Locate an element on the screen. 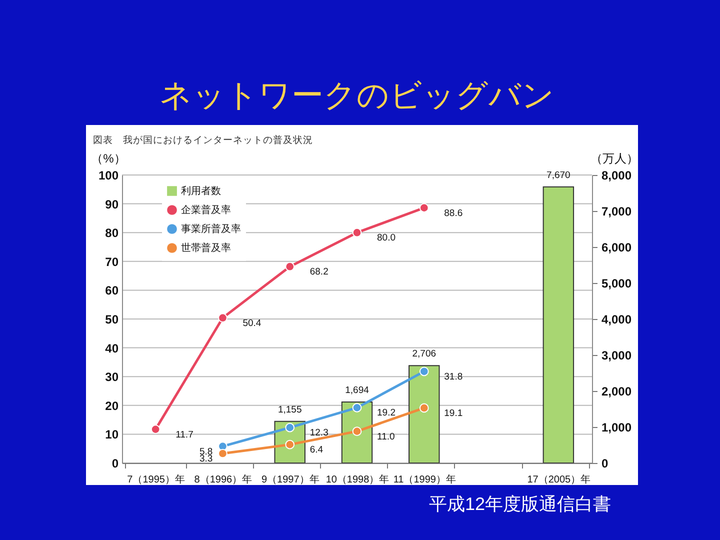  x-tick-label: 10（1998）年 is located at coordinates (358, 480).